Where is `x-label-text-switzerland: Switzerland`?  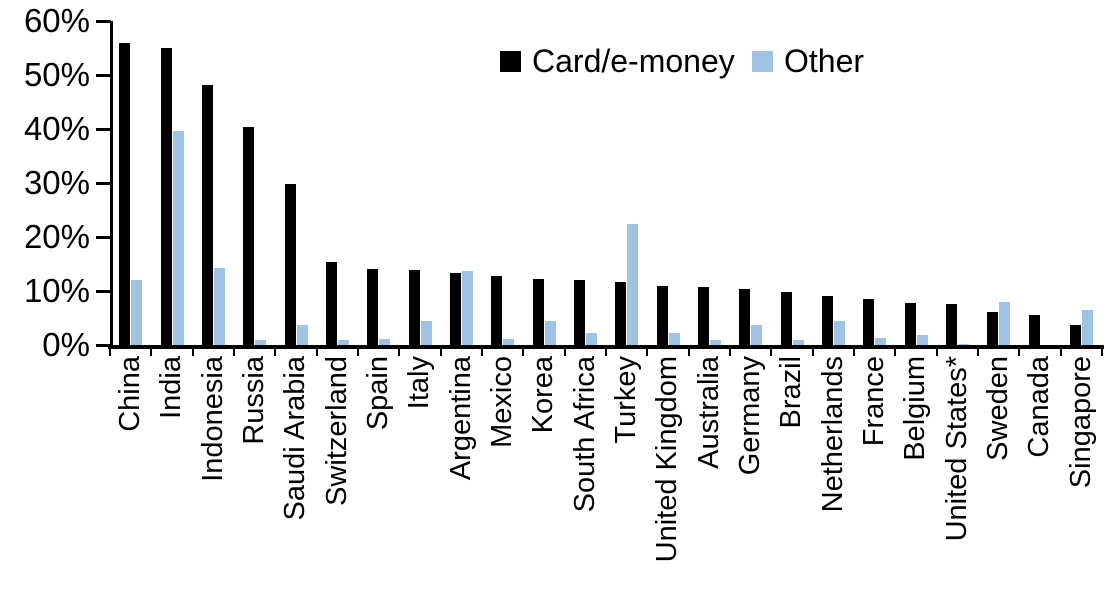 x-label-text-switzerland: Switzerland is located at coordinates (336, 431).